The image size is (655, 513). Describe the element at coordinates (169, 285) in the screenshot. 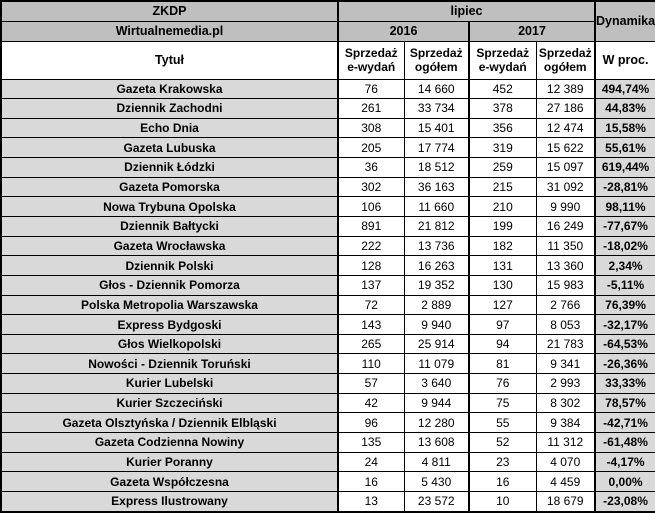

I see `title-cell: Głos - Dziennik Pomorza` at that location.